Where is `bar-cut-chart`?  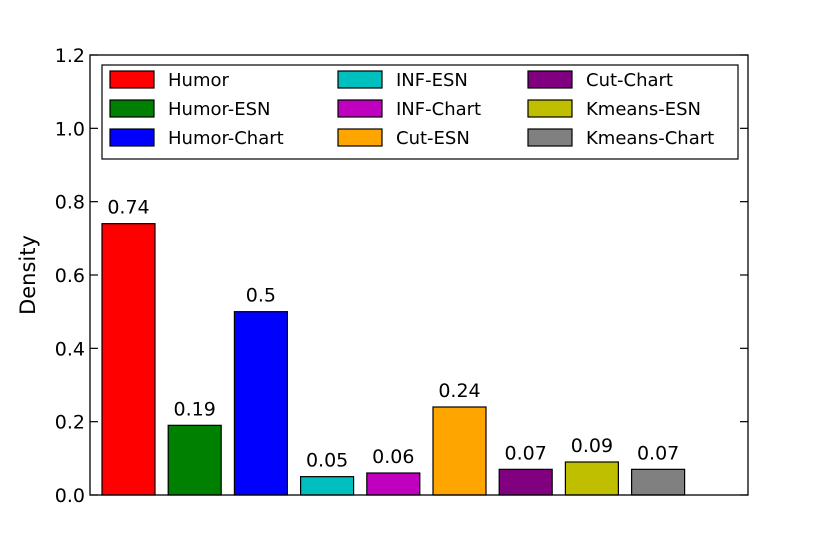
bar-cut-chart is located at coordinates (525, 482).